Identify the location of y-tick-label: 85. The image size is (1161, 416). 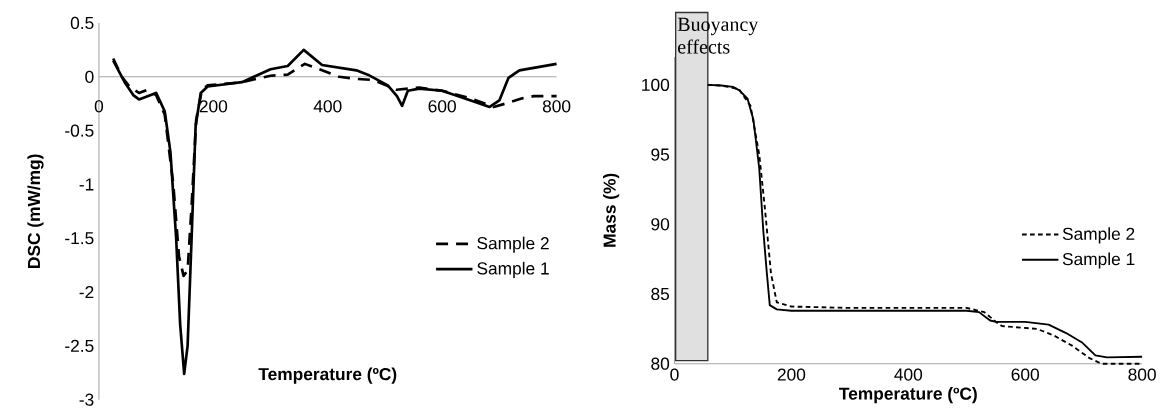
(660, 294).